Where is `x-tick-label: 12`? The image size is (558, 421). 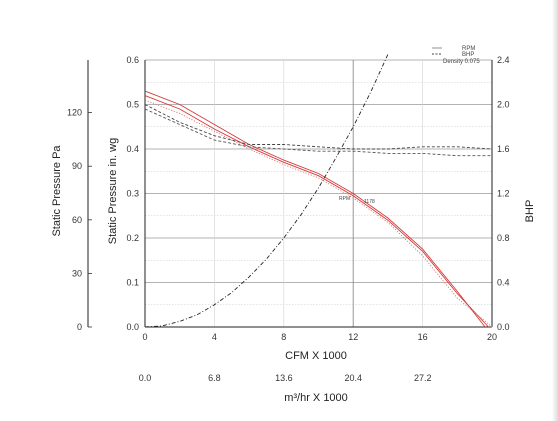
x-tick-label: 12 is located at coordinates (353, 337).